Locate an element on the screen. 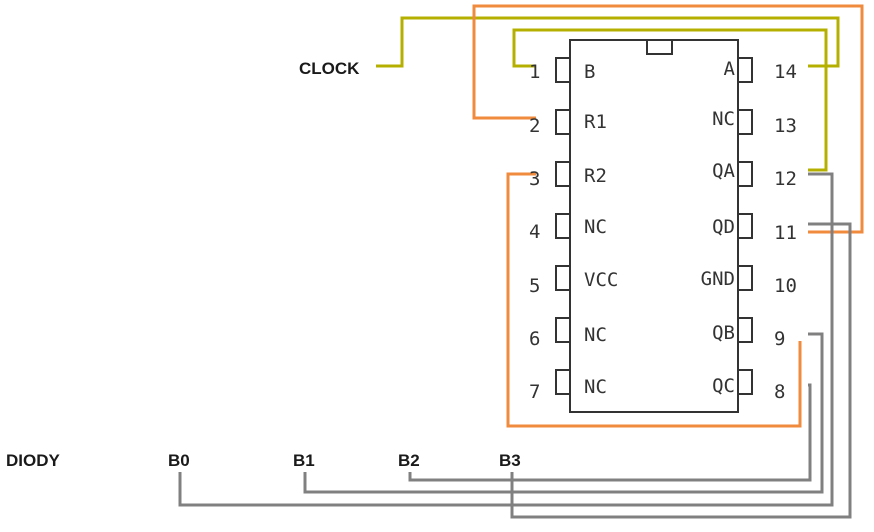 This screenshot has height=532, width=874. pin-name: QB is located at coordinates (723, 333).